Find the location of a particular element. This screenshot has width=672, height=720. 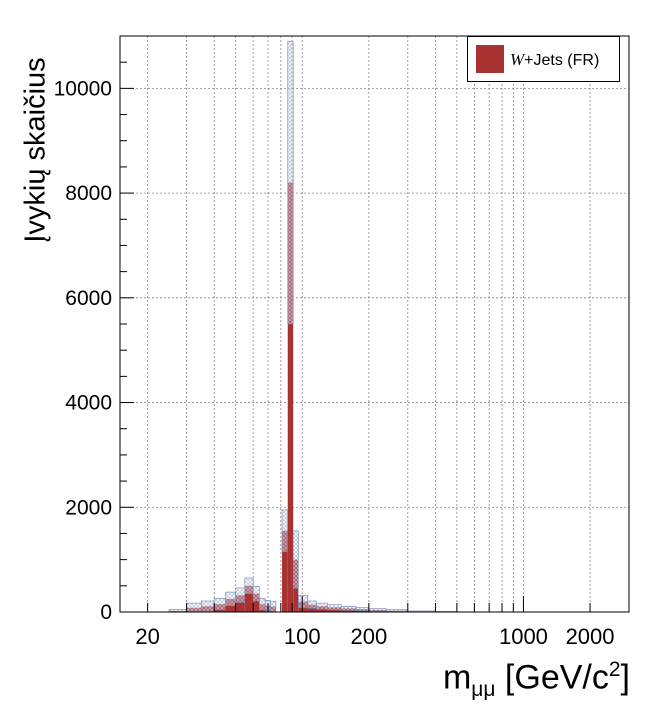

legend: W+Jets (FR) is located at coordinates (543, 59).